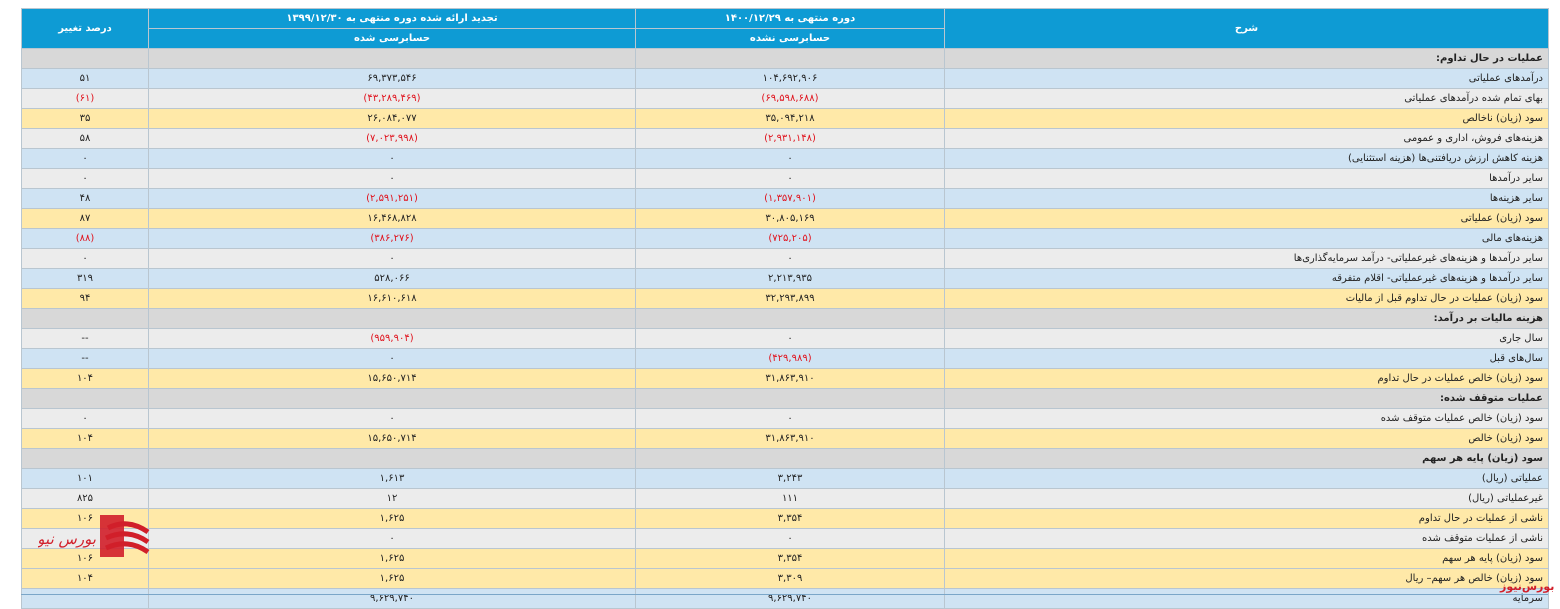 The width and height of the screenshot is (1560, 609). I want to click on value-previous-period: (۲,۵۹۱,۲۵۱), so click(392, 198).